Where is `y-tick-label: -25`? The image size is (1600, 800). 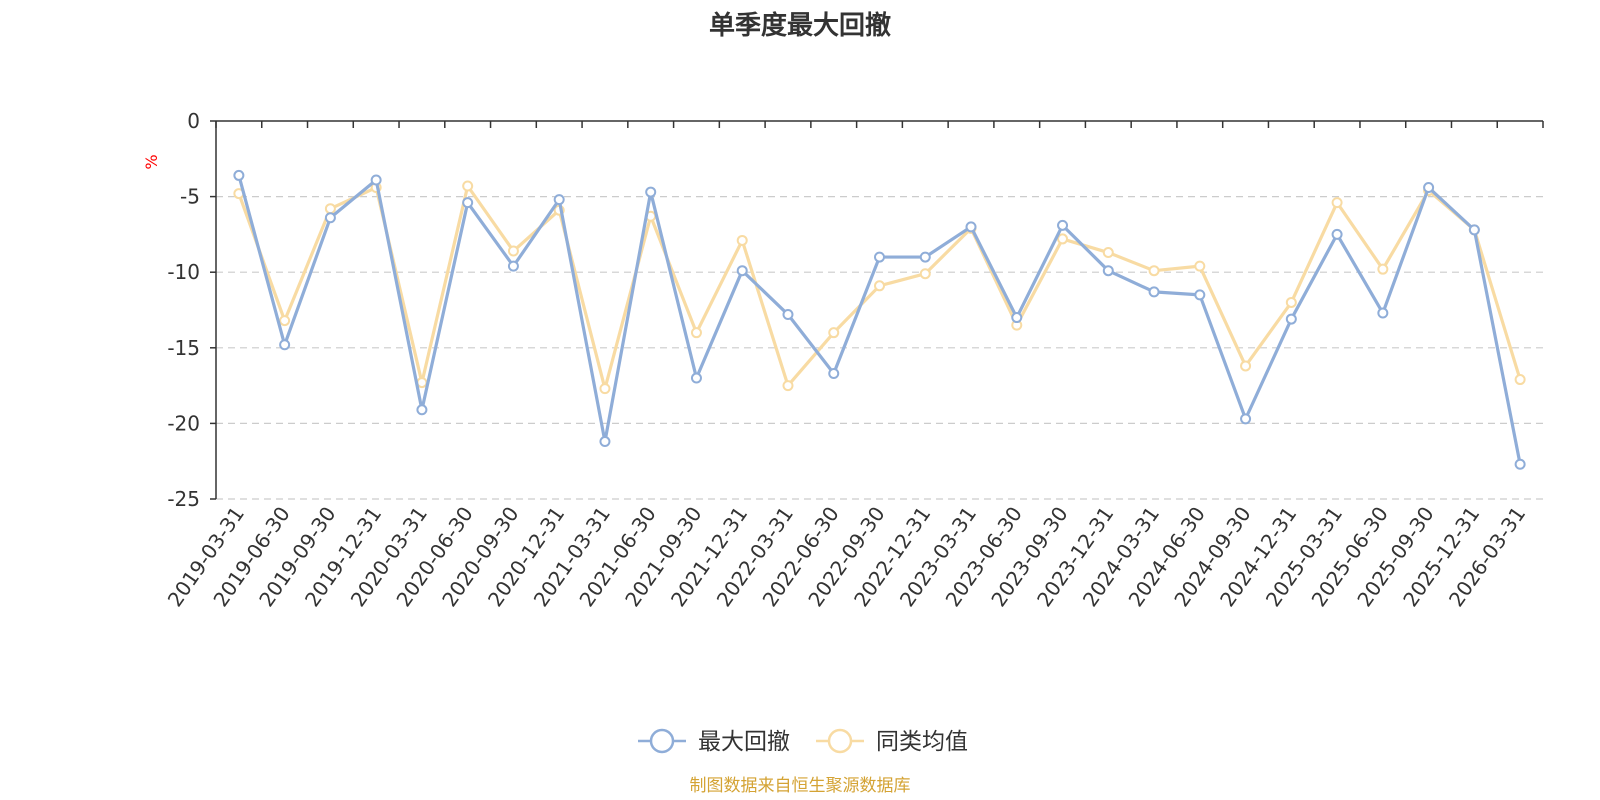
y-tick-label: -25 is located at coordinates (183, 499).